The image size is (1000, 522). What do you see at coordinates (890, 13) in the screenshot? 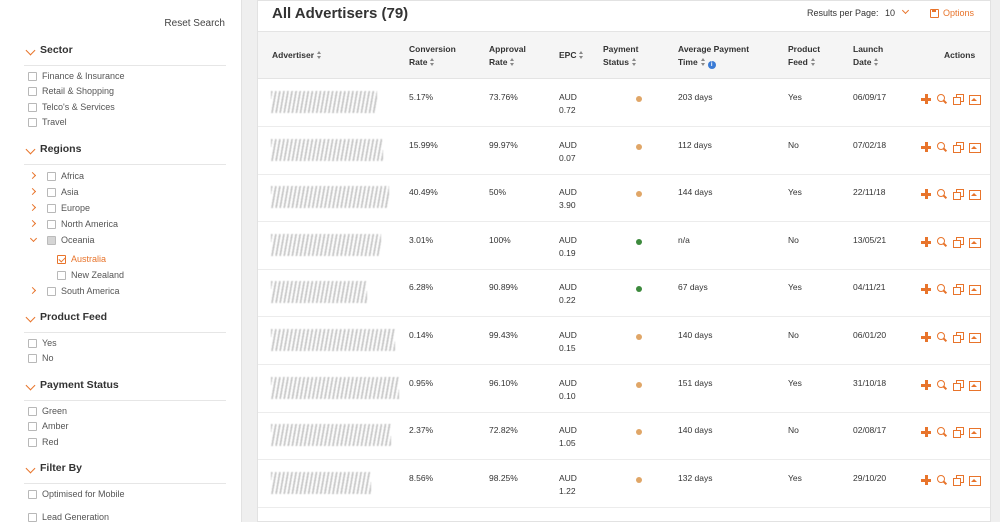
I see `results-per-page-select: 10` at bounding box center [890, 13].